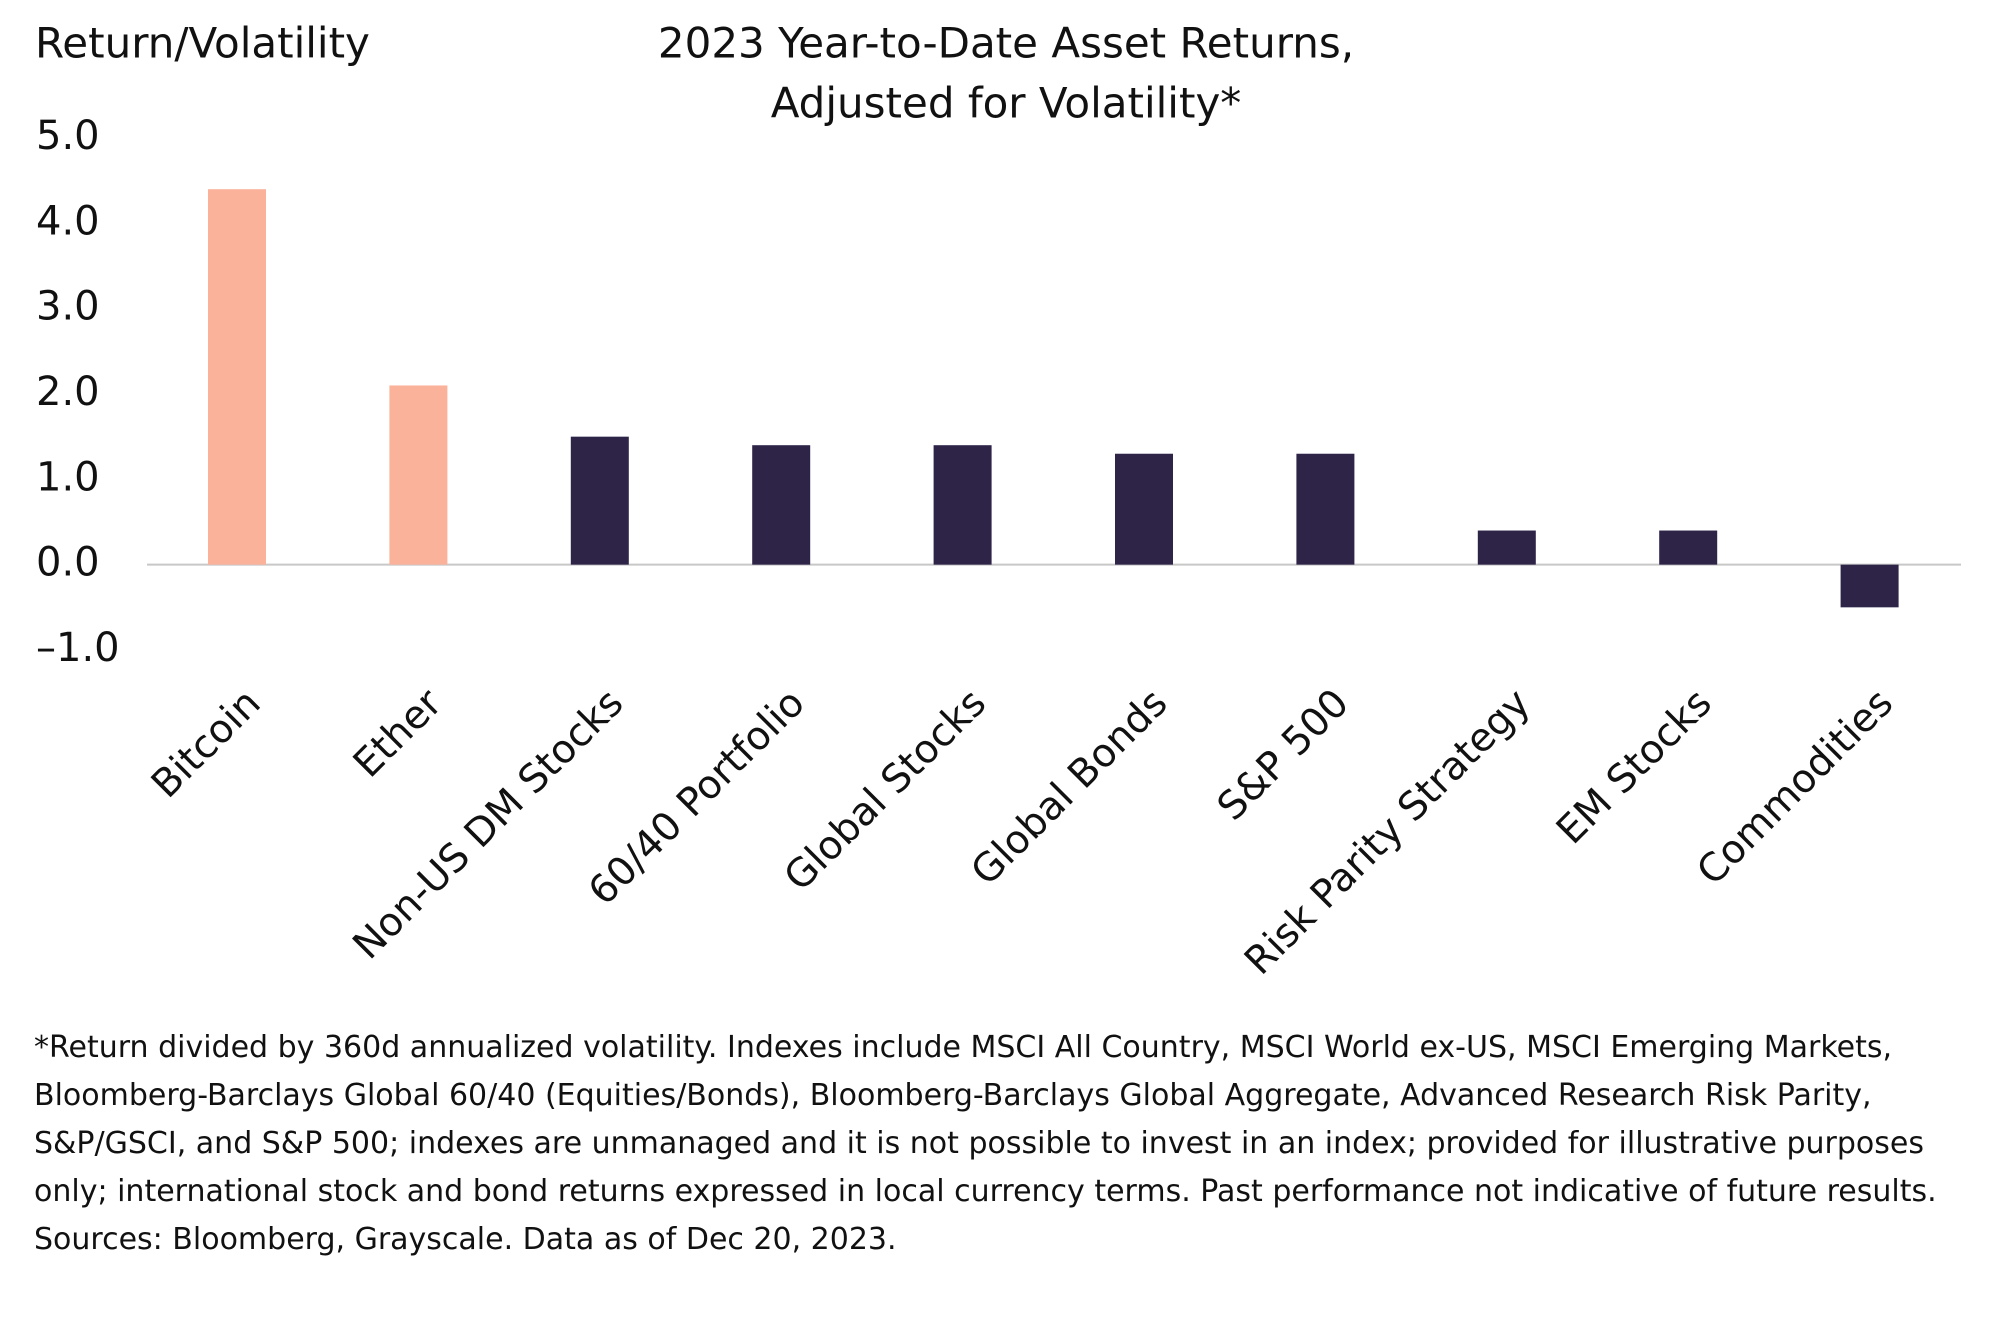  I want to click on y-tick-label: 4.0, so click(68, 221).